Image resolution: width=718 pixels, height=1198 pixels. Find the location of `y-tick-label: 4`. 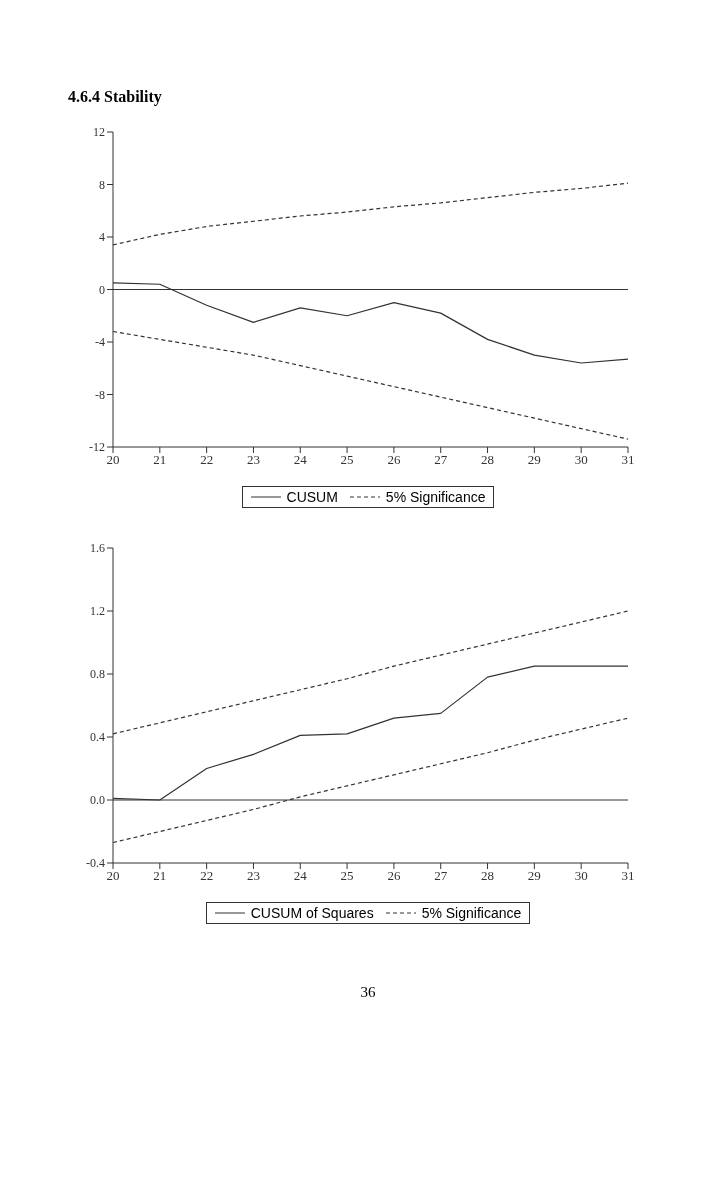

y-tick-label: 4 is located at coordinates (102, 237).